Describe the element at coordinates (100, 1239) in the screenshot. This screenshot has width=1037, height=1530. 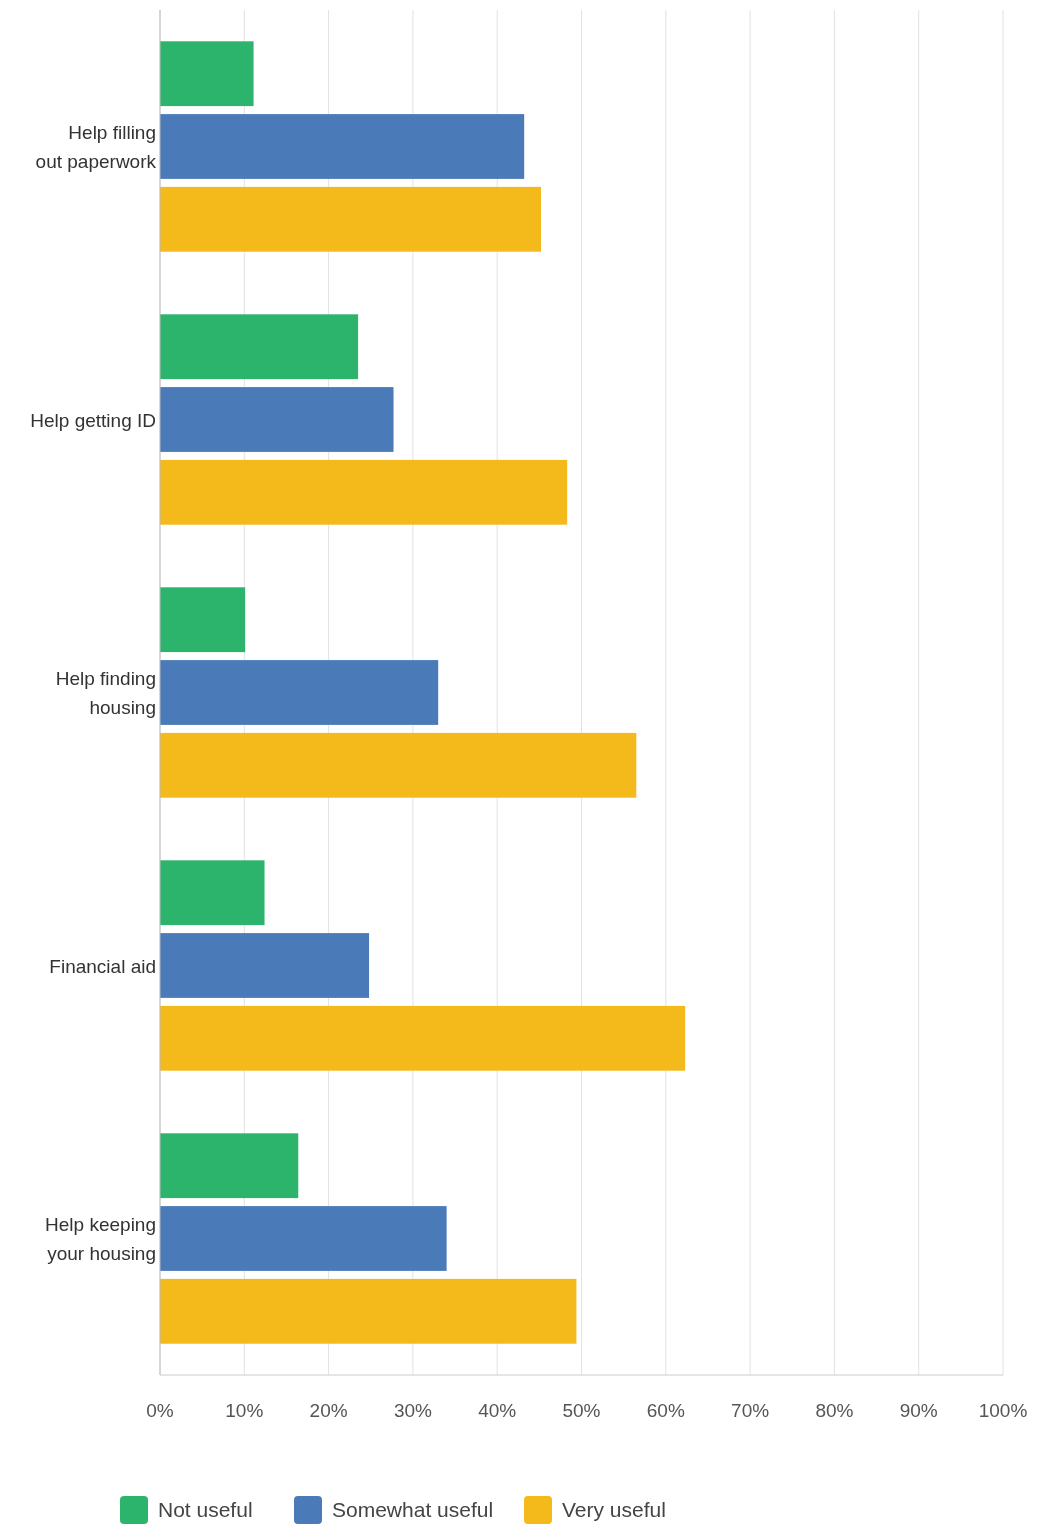
I see `y-tick-label: Help keeping your housing` at that location.